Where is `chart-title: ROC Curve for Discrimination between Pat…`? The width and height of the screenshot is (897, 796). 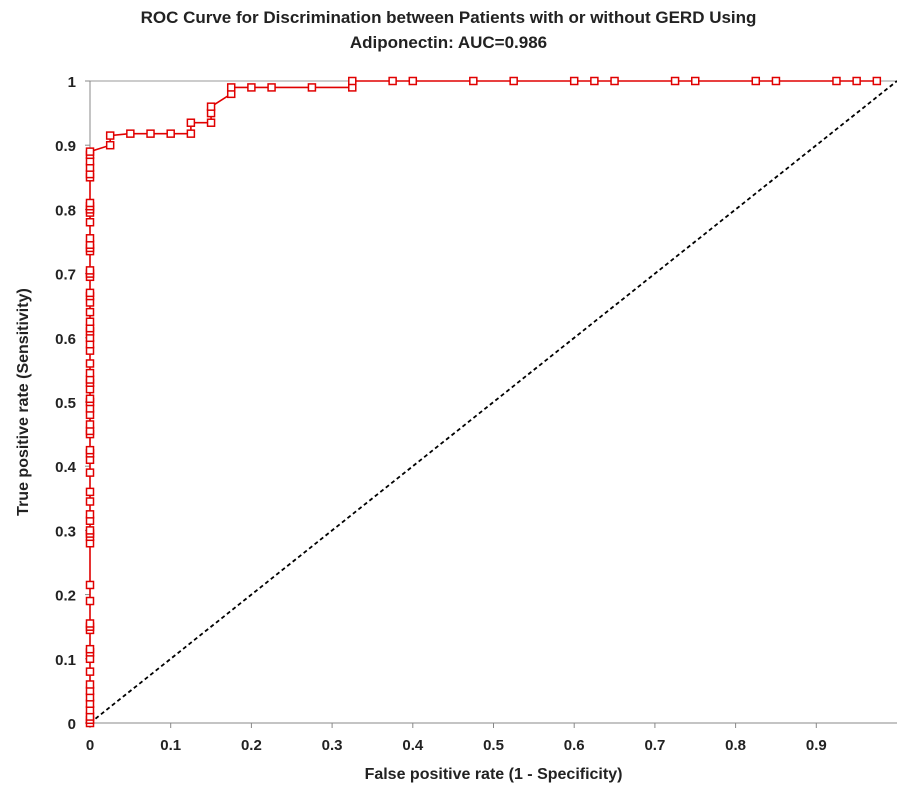 chart-title: ROC Curve for Discrimination between Pat… is located at coordinates (448, 17).